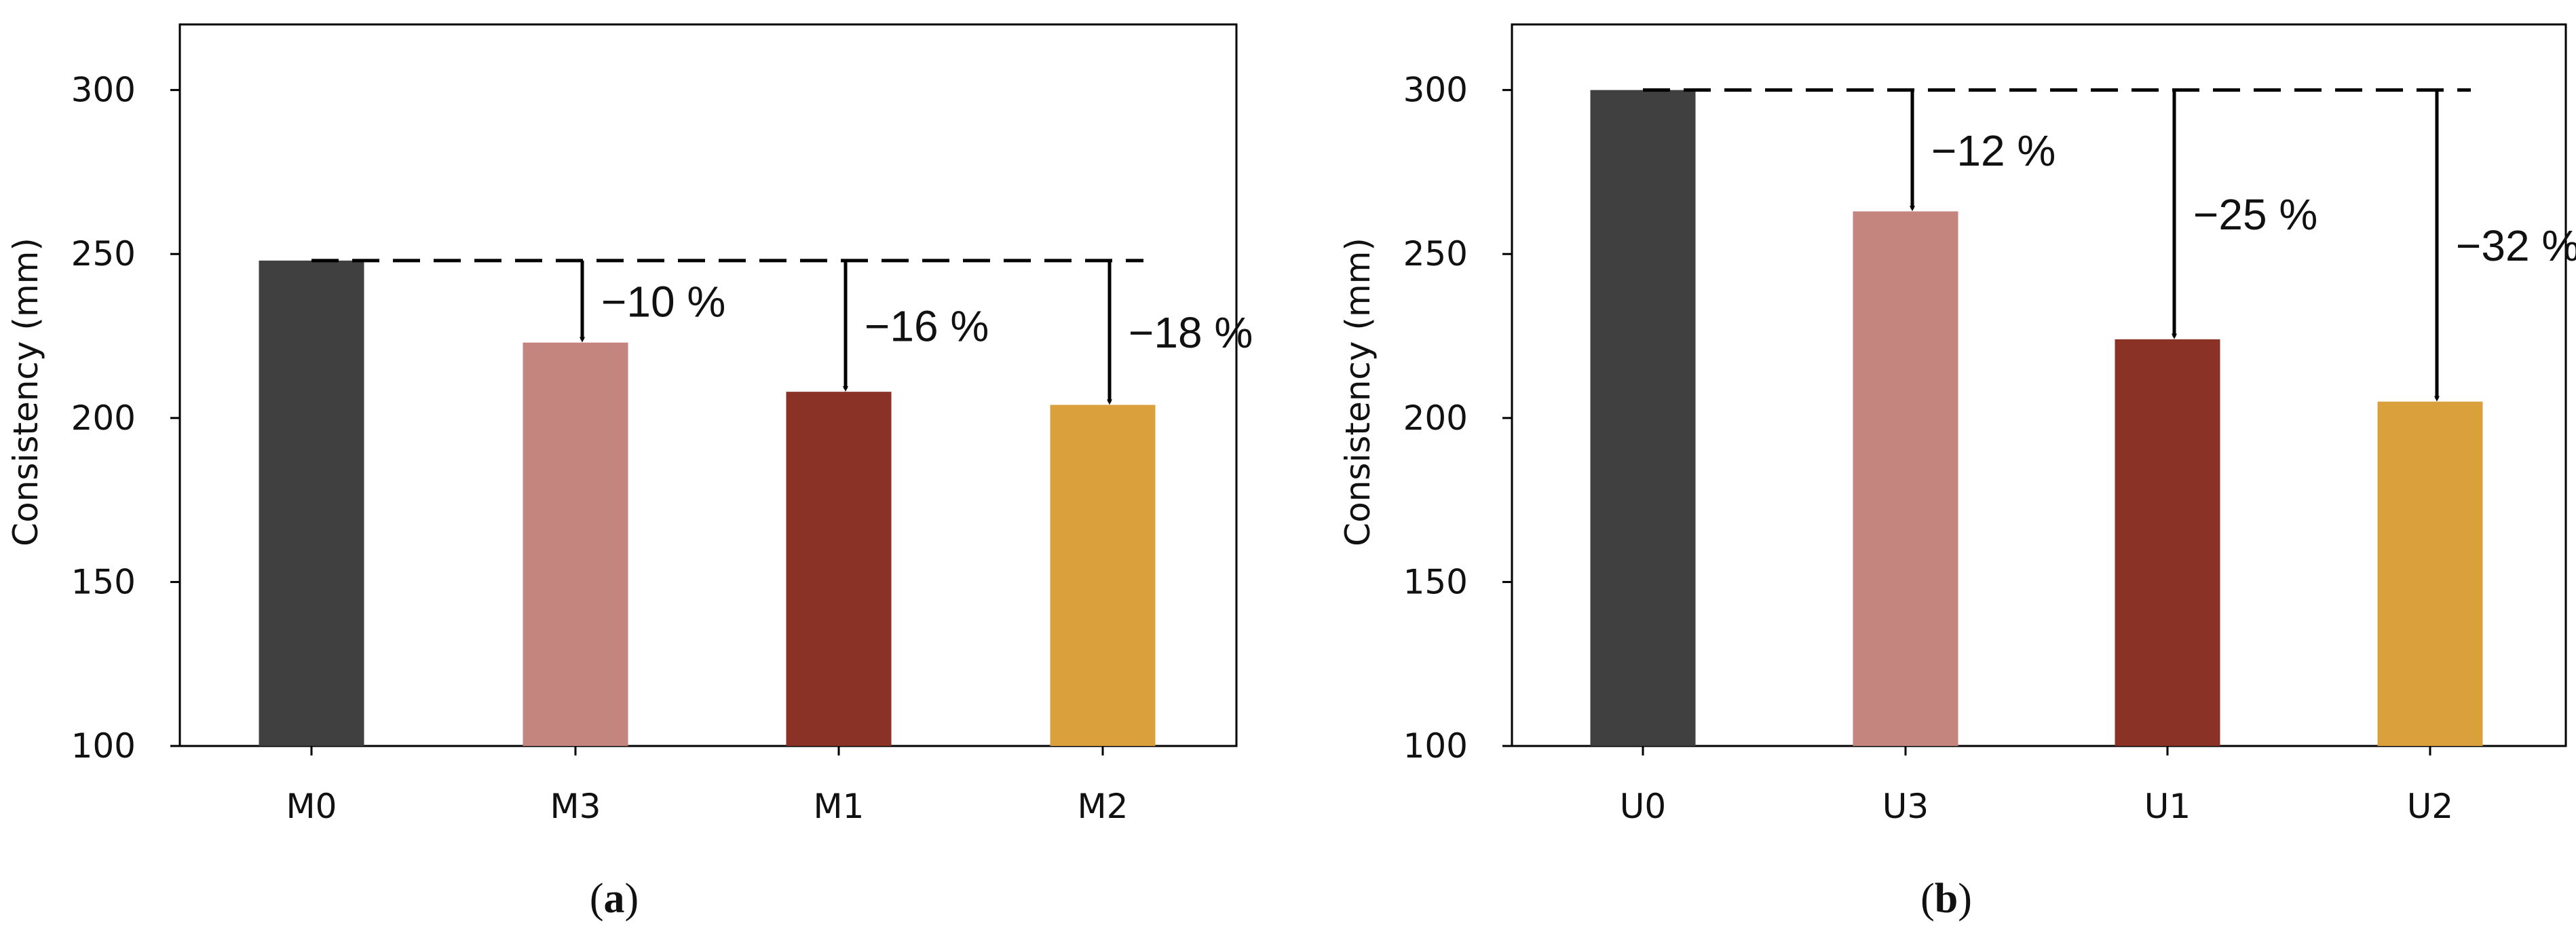  I want to click on x-tick-label-U2: U2, so click(2430, 806).